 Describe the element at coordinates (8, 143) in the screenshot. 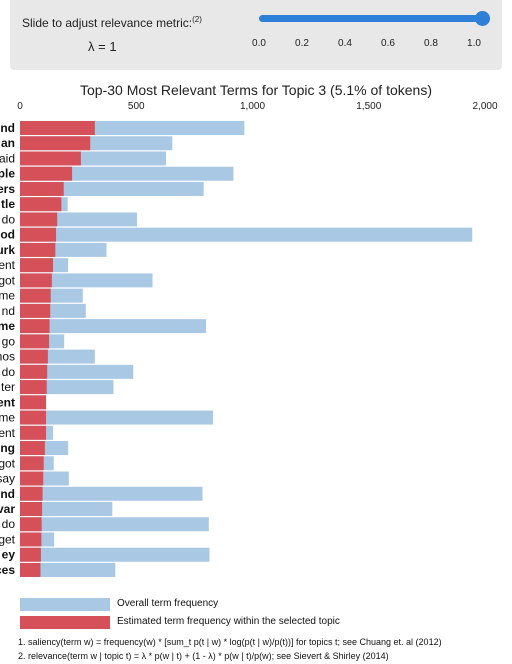

I see `term-label: an` at that location.